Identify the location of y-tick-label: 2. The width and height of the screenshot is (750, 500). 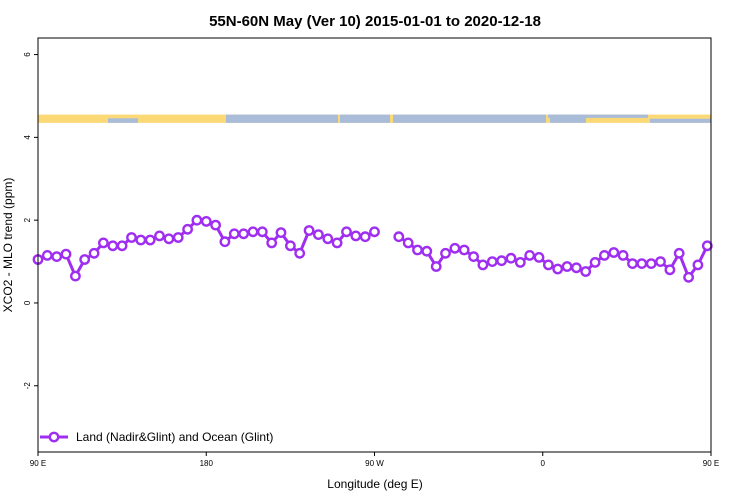
(27, 219).